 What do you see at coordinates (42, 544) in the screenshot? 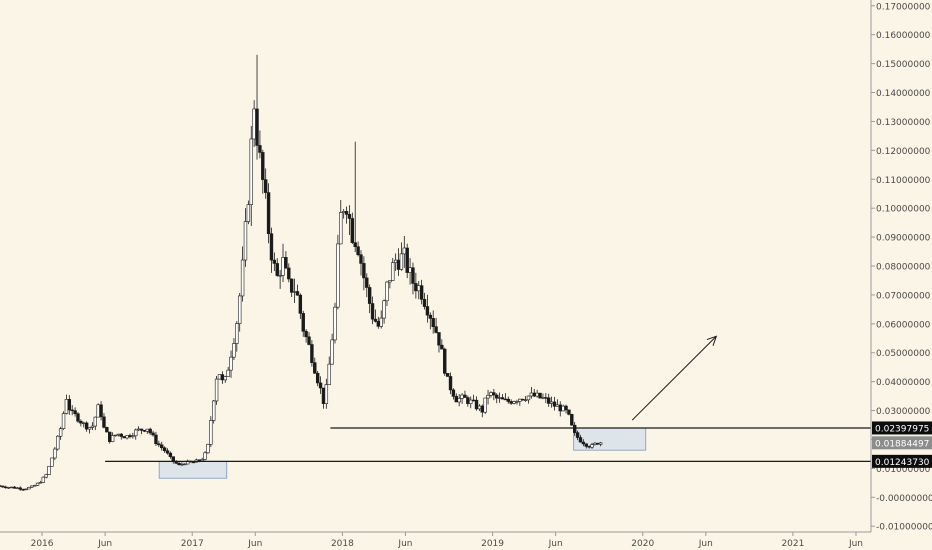
I see `x-tick-label: 2016` at bounding box center [42, 544].